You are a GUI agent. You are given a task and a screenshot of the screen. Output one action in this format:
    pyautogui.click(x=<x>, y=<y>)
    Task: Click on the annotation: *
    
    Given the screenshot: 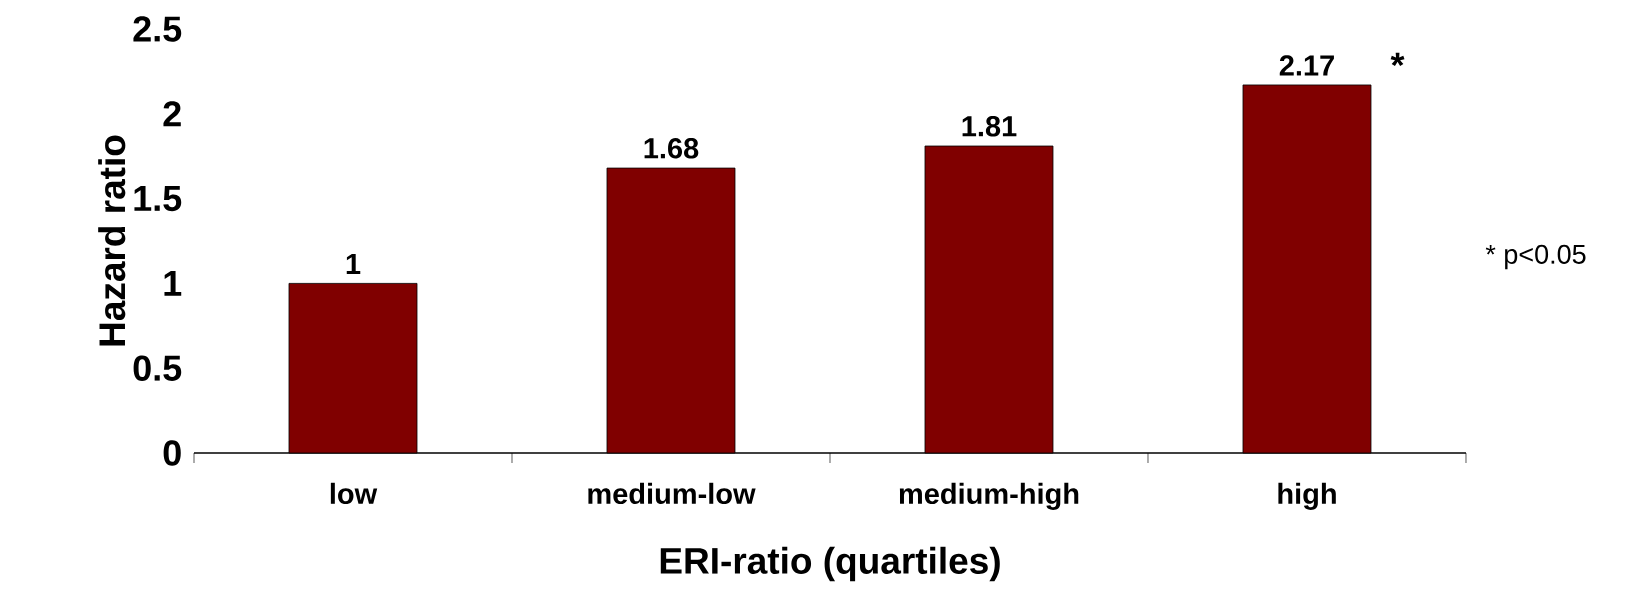 What is the action you would take?
    pyautogui.click(x=1397, y=59)
    